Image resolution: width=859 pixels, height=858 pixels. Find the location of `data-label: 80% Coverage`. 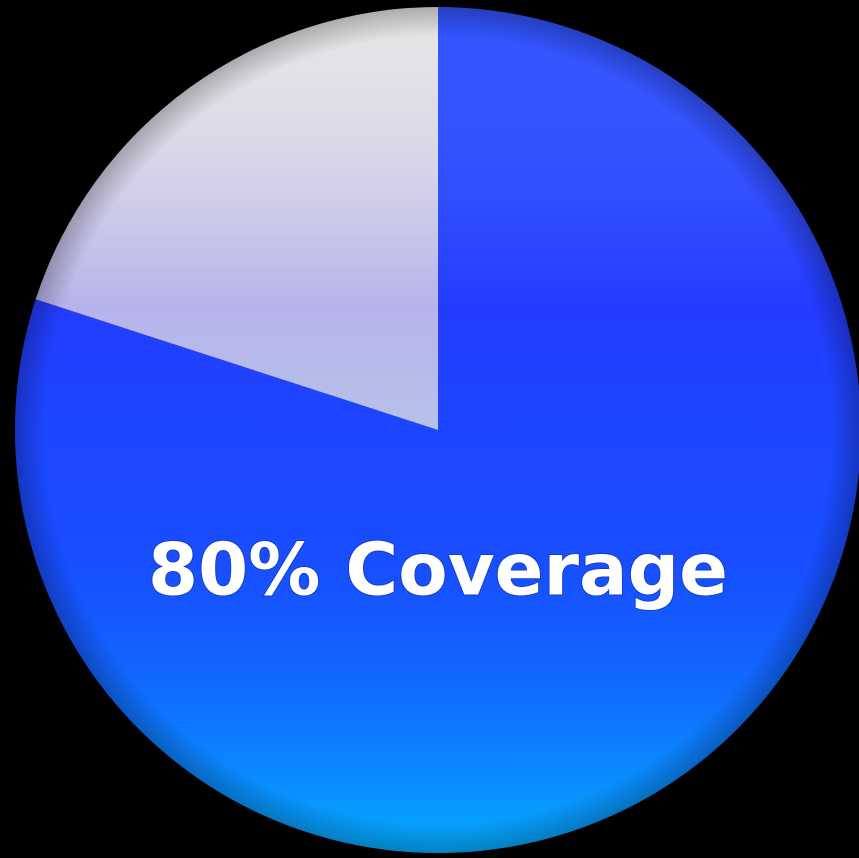

data-label: 80% Coverage is located at coordinates (438, 569).